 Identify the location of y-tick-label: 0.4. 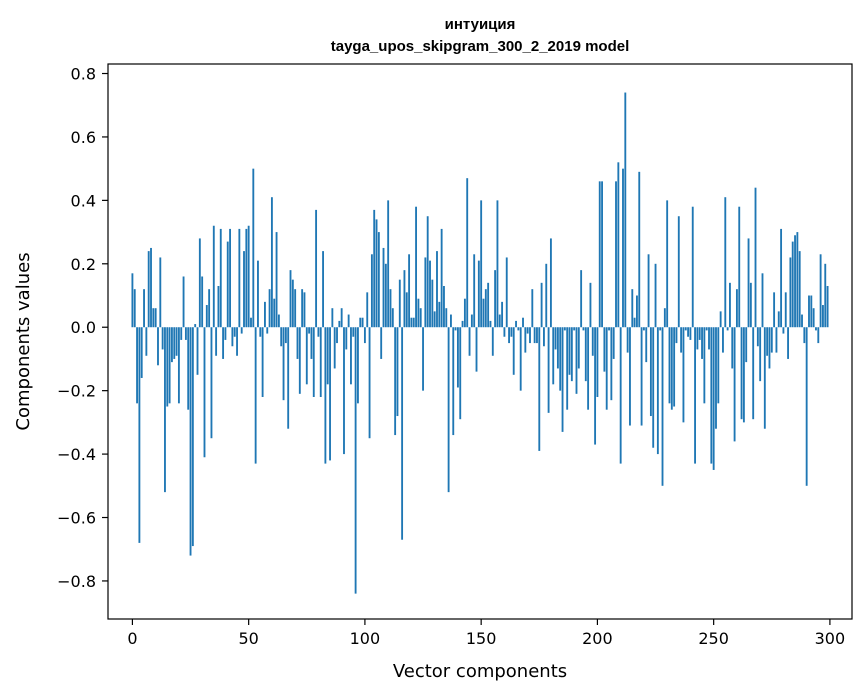
(83, 200).